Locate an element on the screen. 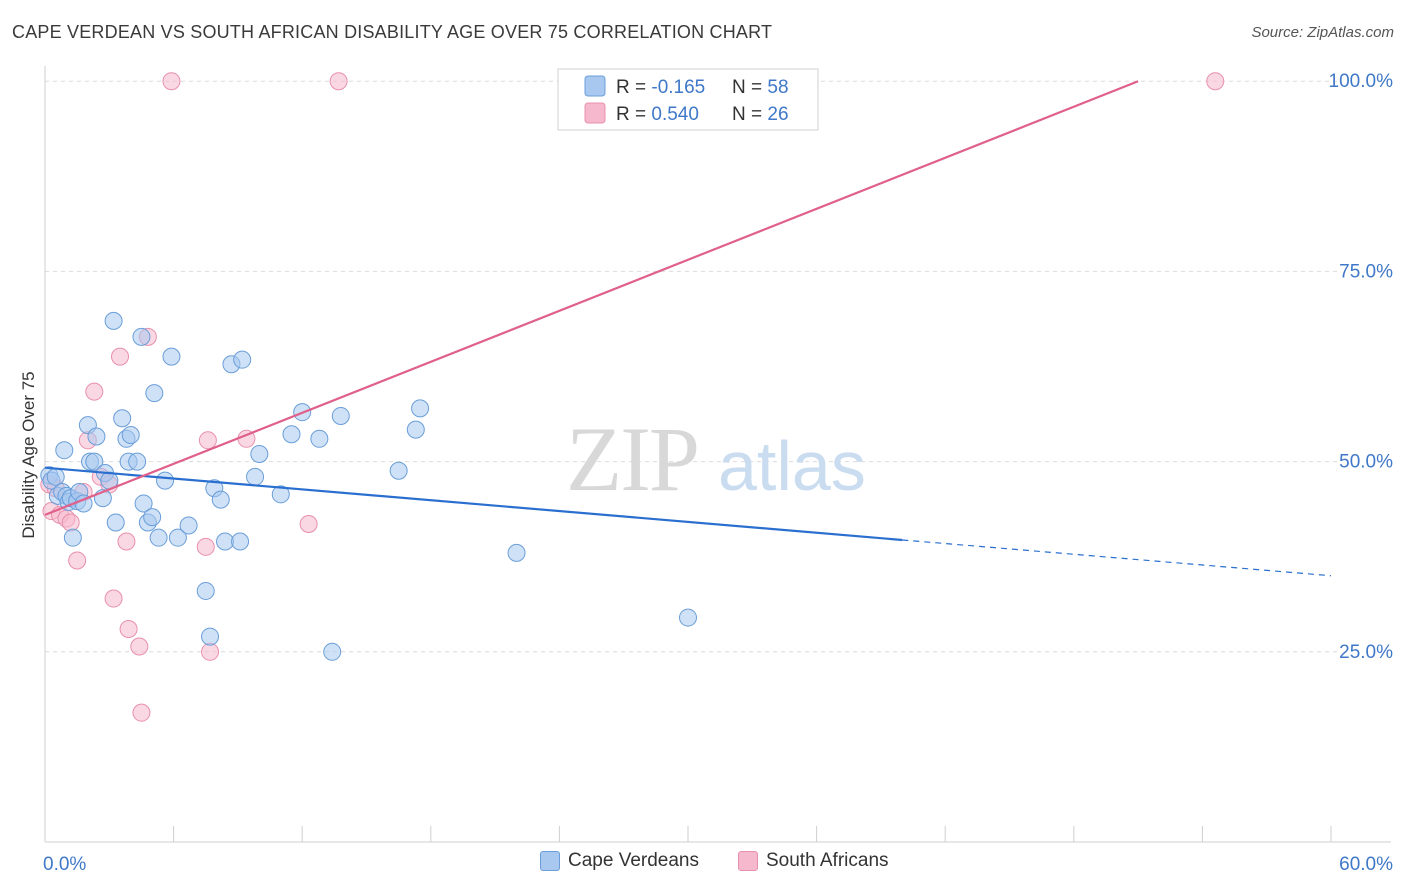 This screenshot has width=1406, height=892. svg-text: R = -0.165 is located at coordinates (660, 87).